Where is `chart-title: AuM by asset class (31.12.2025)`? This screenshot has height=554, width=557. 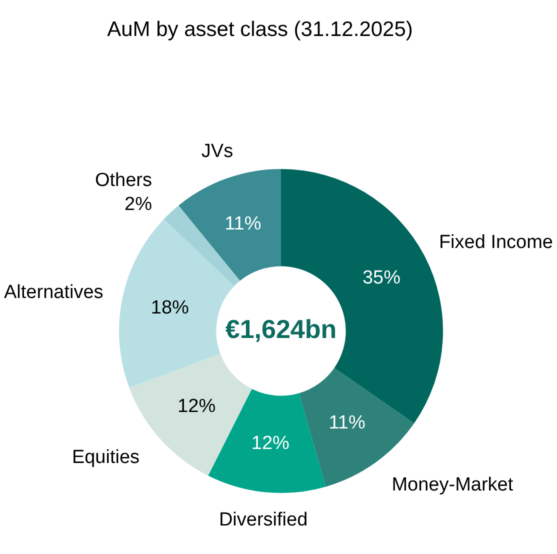 chart-title: AuM by asset class (31.12.2025) is located at coordinates (260, 30).